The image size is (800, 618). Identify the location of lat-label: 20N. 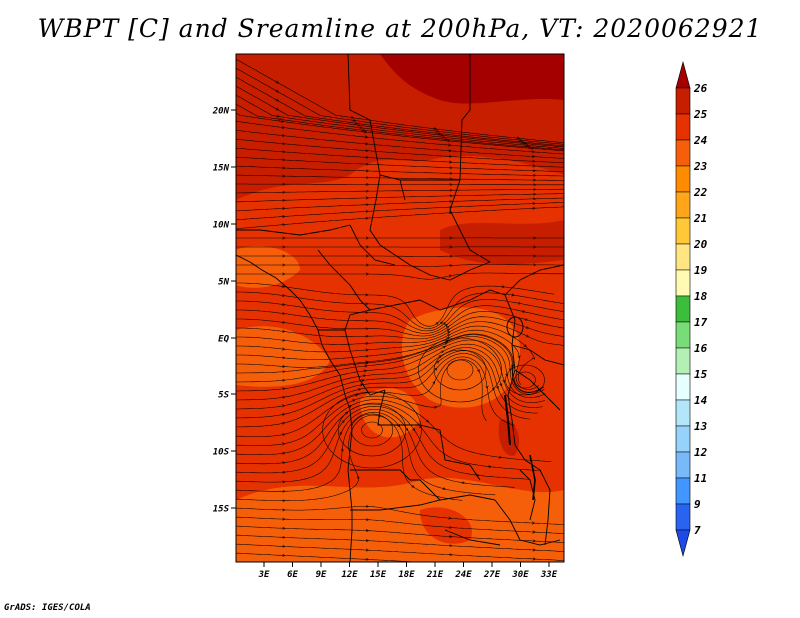
(221, 112).